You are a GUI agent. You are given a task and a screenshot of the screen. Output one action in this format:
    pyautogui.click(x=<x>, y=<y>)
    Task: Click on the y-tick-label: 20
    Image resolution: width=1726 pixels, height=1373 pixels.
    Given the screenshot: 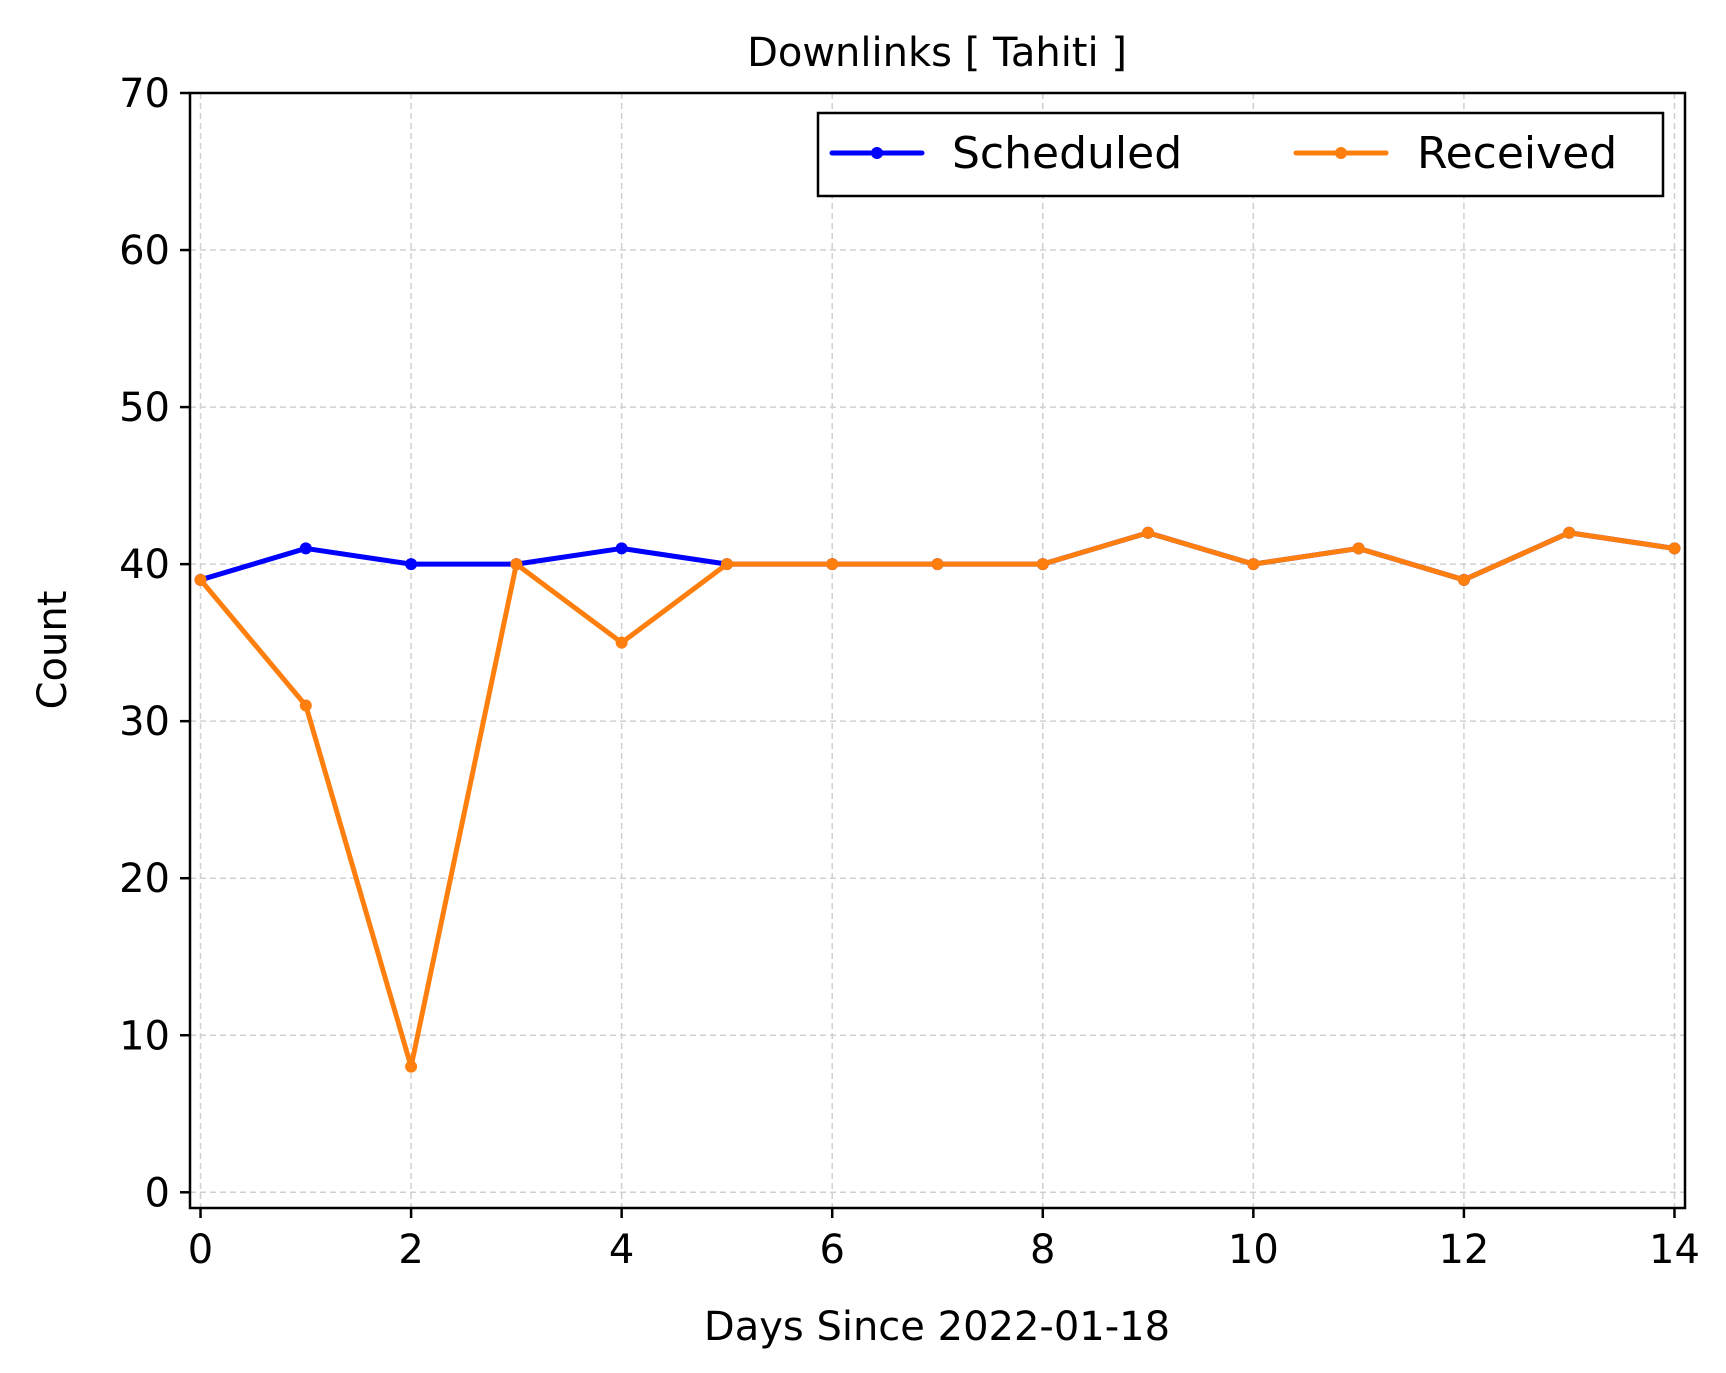 What is the action you would take?
    pyautogui.click(x=144, y=879)
    